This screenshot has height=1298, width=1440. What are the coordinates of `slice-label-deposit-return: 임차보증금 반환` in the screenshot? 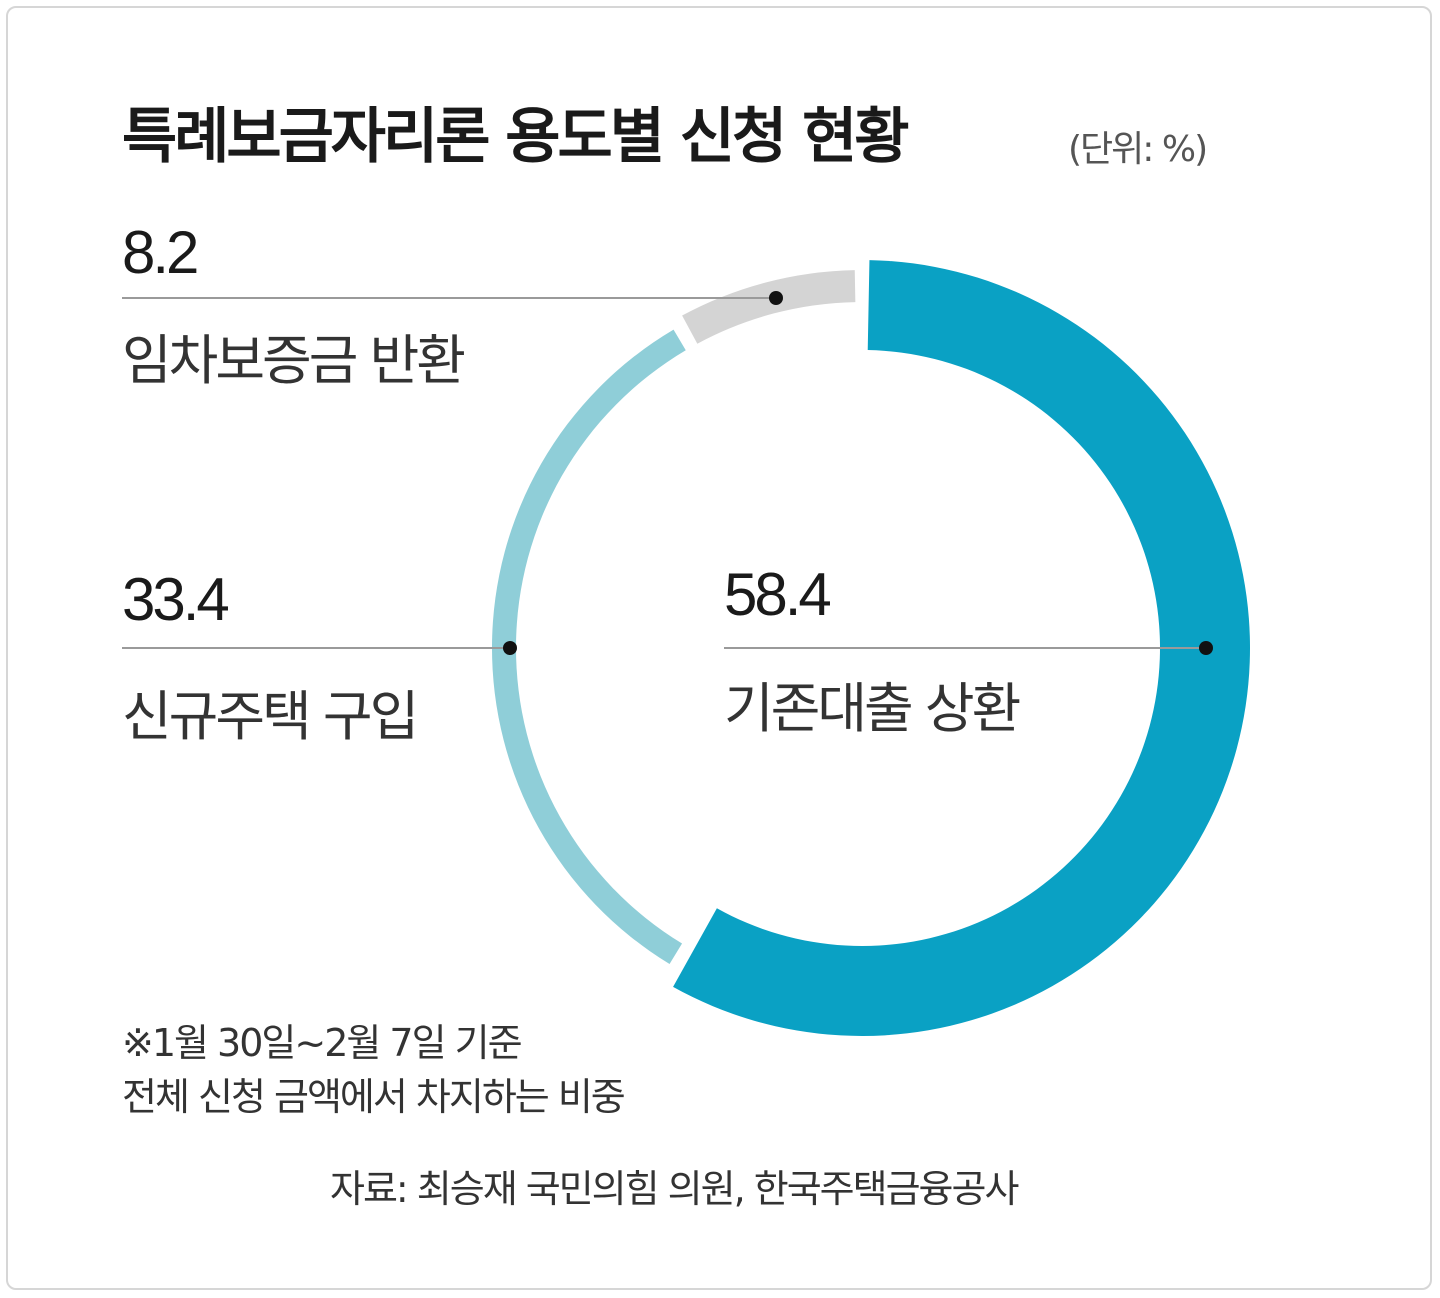 It's located at (294, 360).